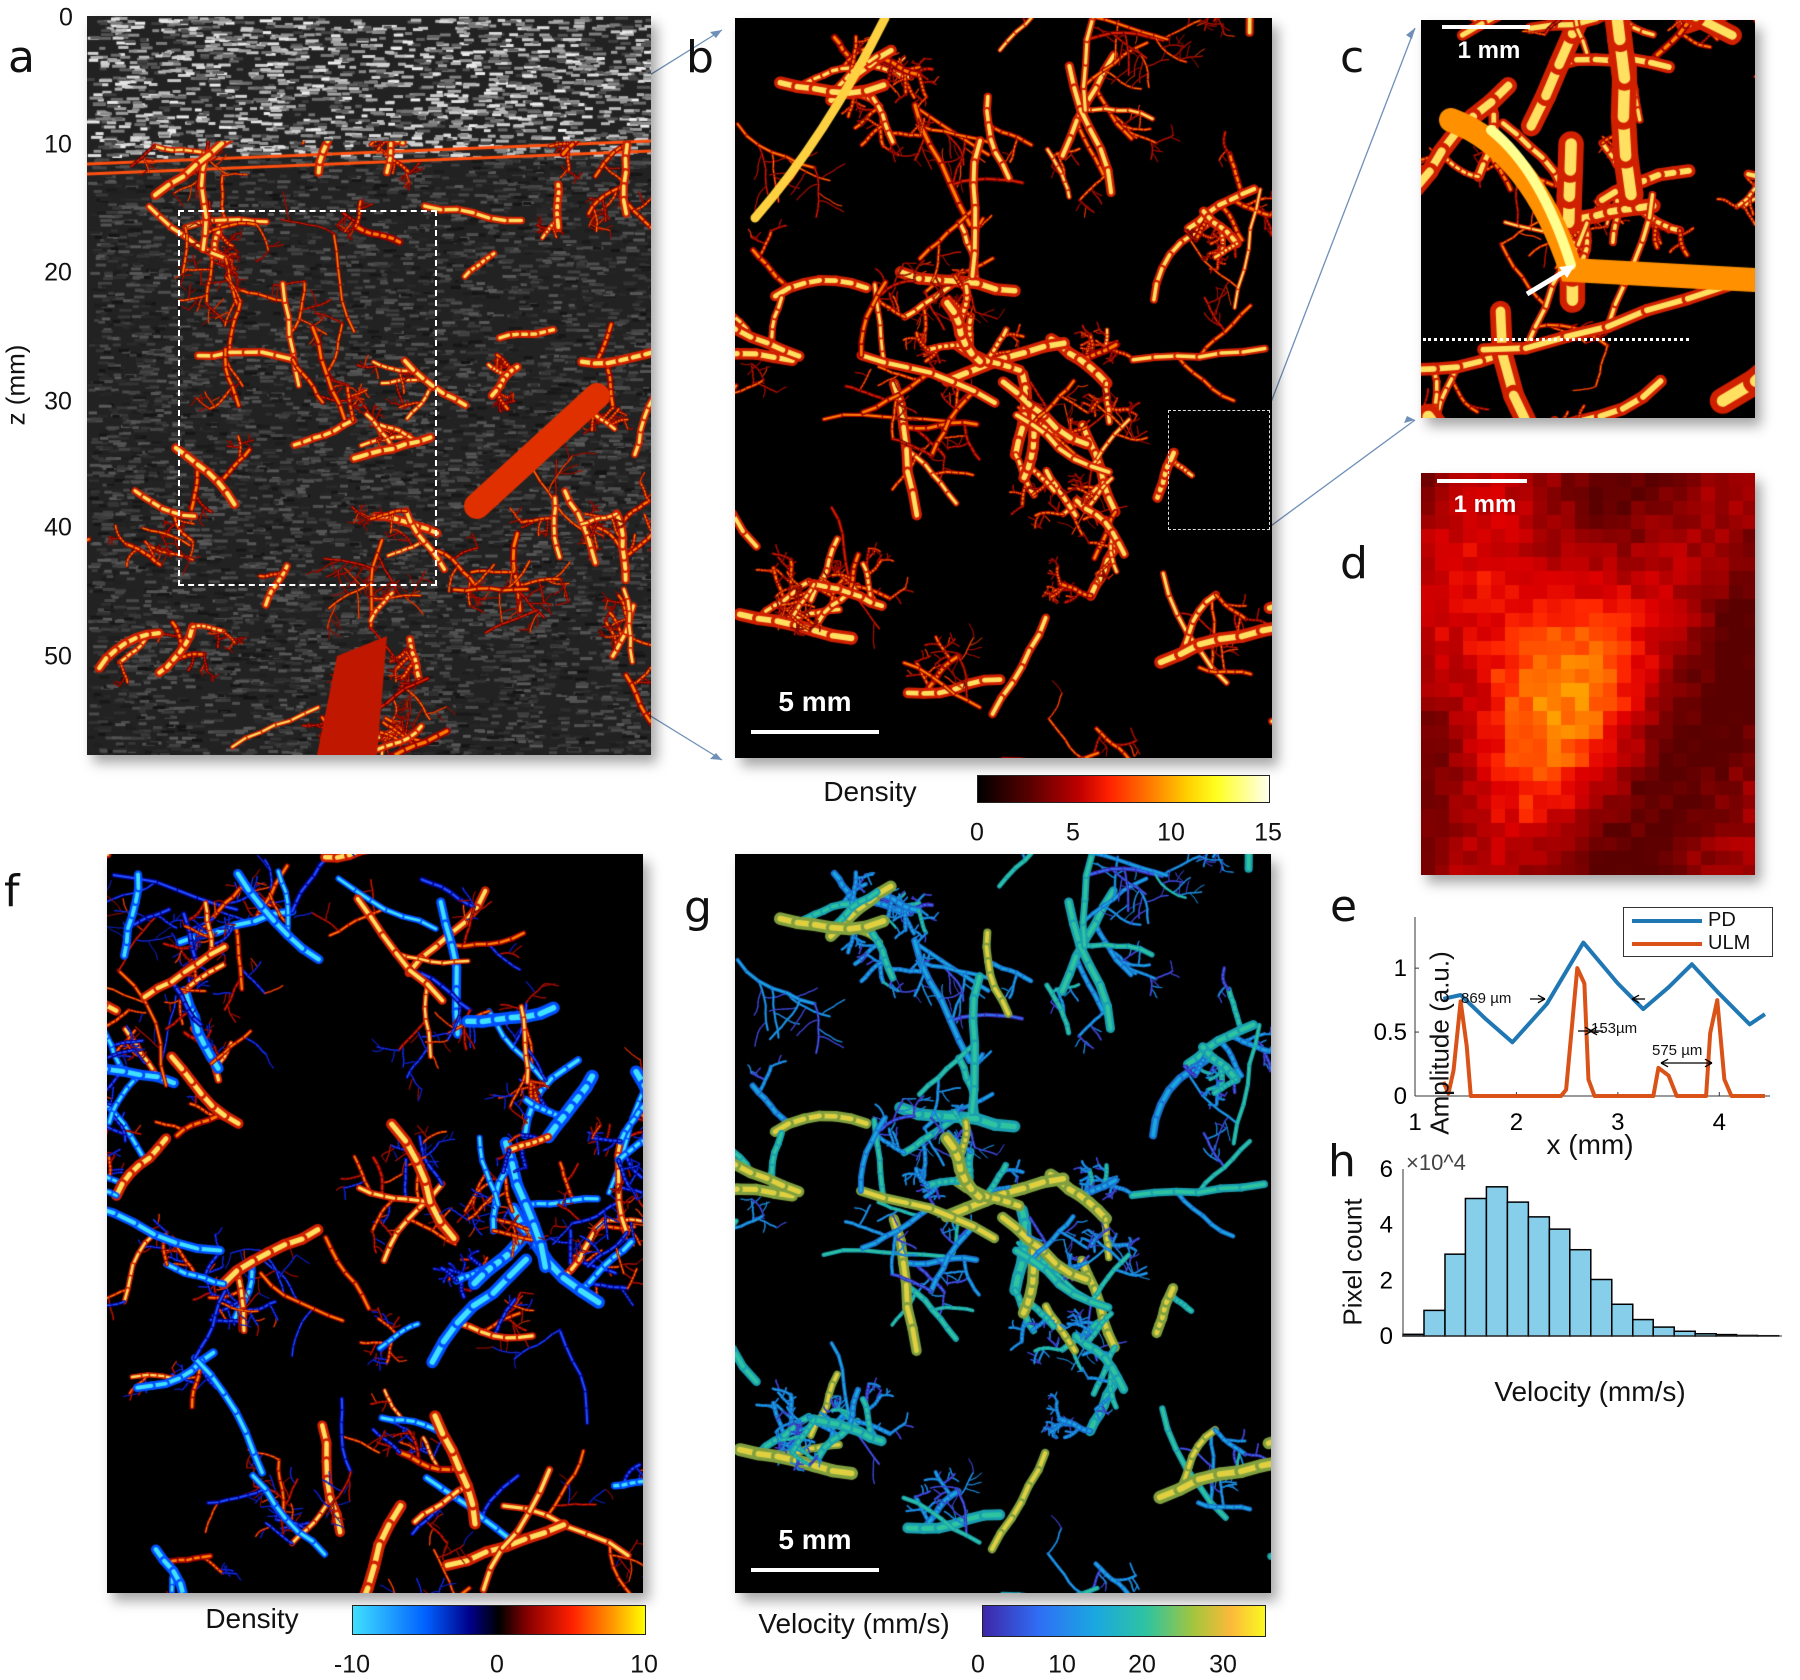  What do you see at coordinates (1486, 998) in the screenshot?
I see `annotation-fwhm-pd: 869 µm` at bounding box center [1486, 998].